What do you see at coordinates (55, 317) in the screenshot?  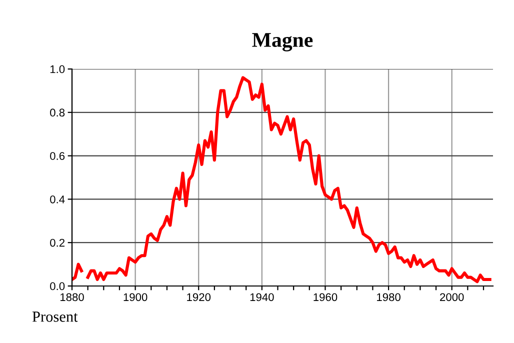 I see `y-axis-title: Prosent` at bounding box center [55, 317].